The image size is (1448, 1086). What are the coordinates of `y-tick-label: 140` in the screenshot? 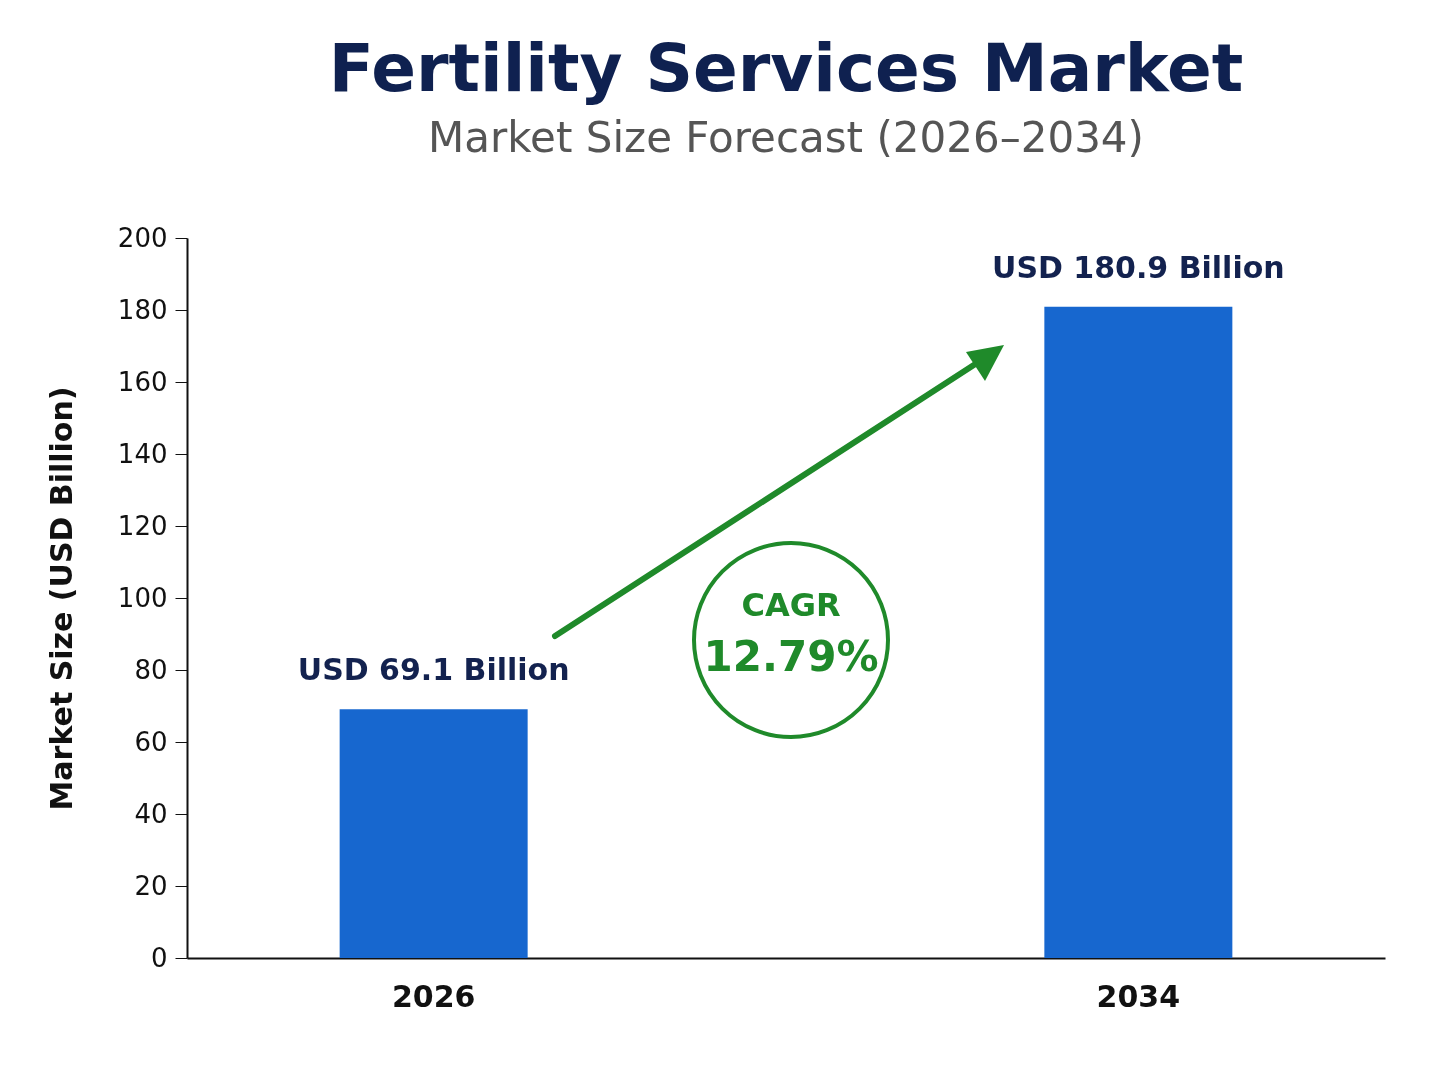 It's located at (142, 453).